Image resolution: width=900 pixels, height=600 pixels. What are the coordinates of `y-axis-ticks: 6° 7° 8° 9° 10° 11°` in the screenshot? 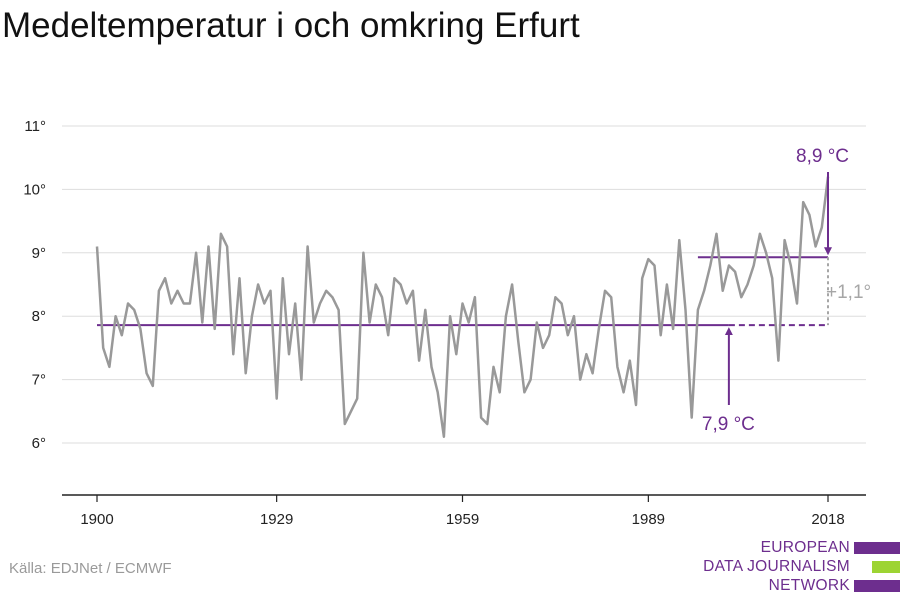 It's located at (34, 285).